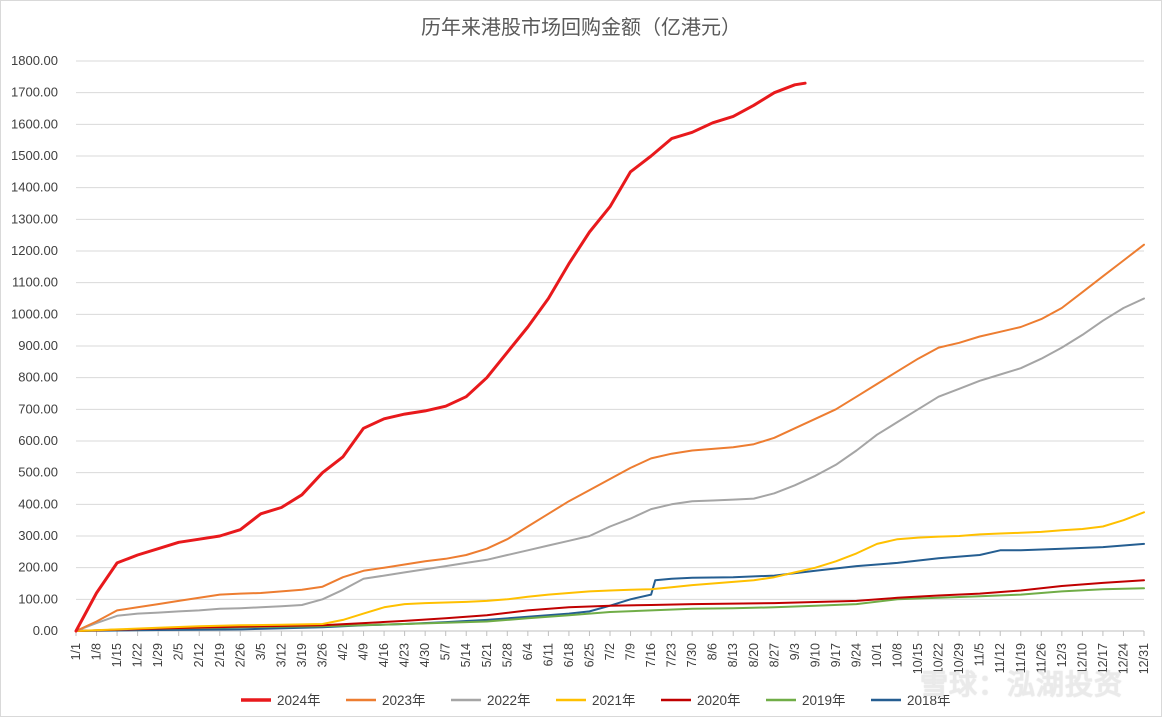 This screenshot has width=1162, height=717. What do you see at coordinates (713, 651) in the screenshot?
I see `x-tick-label: 8/6` at bounding box center [713, 651].